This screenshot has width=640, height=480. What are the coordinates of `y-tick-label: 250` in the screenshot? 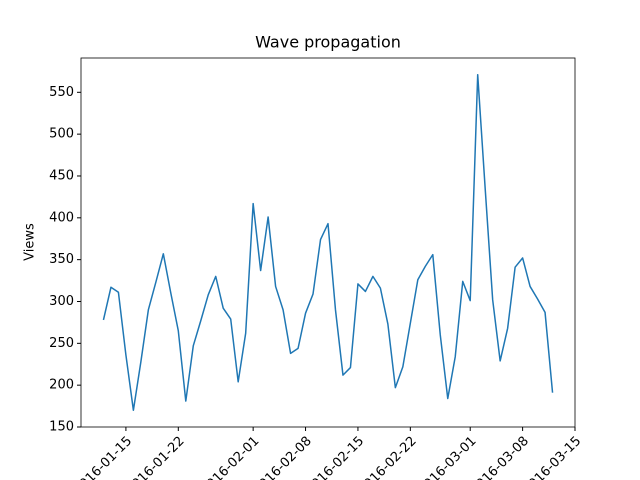 It's located at (61, 343).